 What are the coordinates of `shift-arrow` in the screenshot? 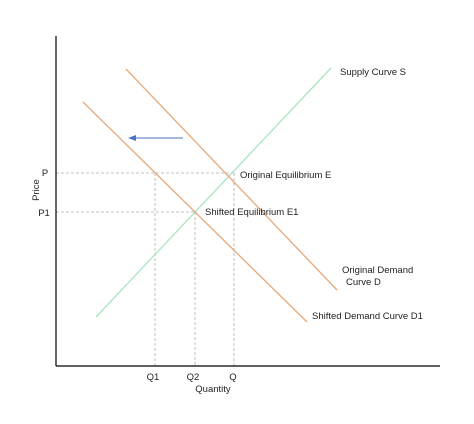 It's located at (155, 138).